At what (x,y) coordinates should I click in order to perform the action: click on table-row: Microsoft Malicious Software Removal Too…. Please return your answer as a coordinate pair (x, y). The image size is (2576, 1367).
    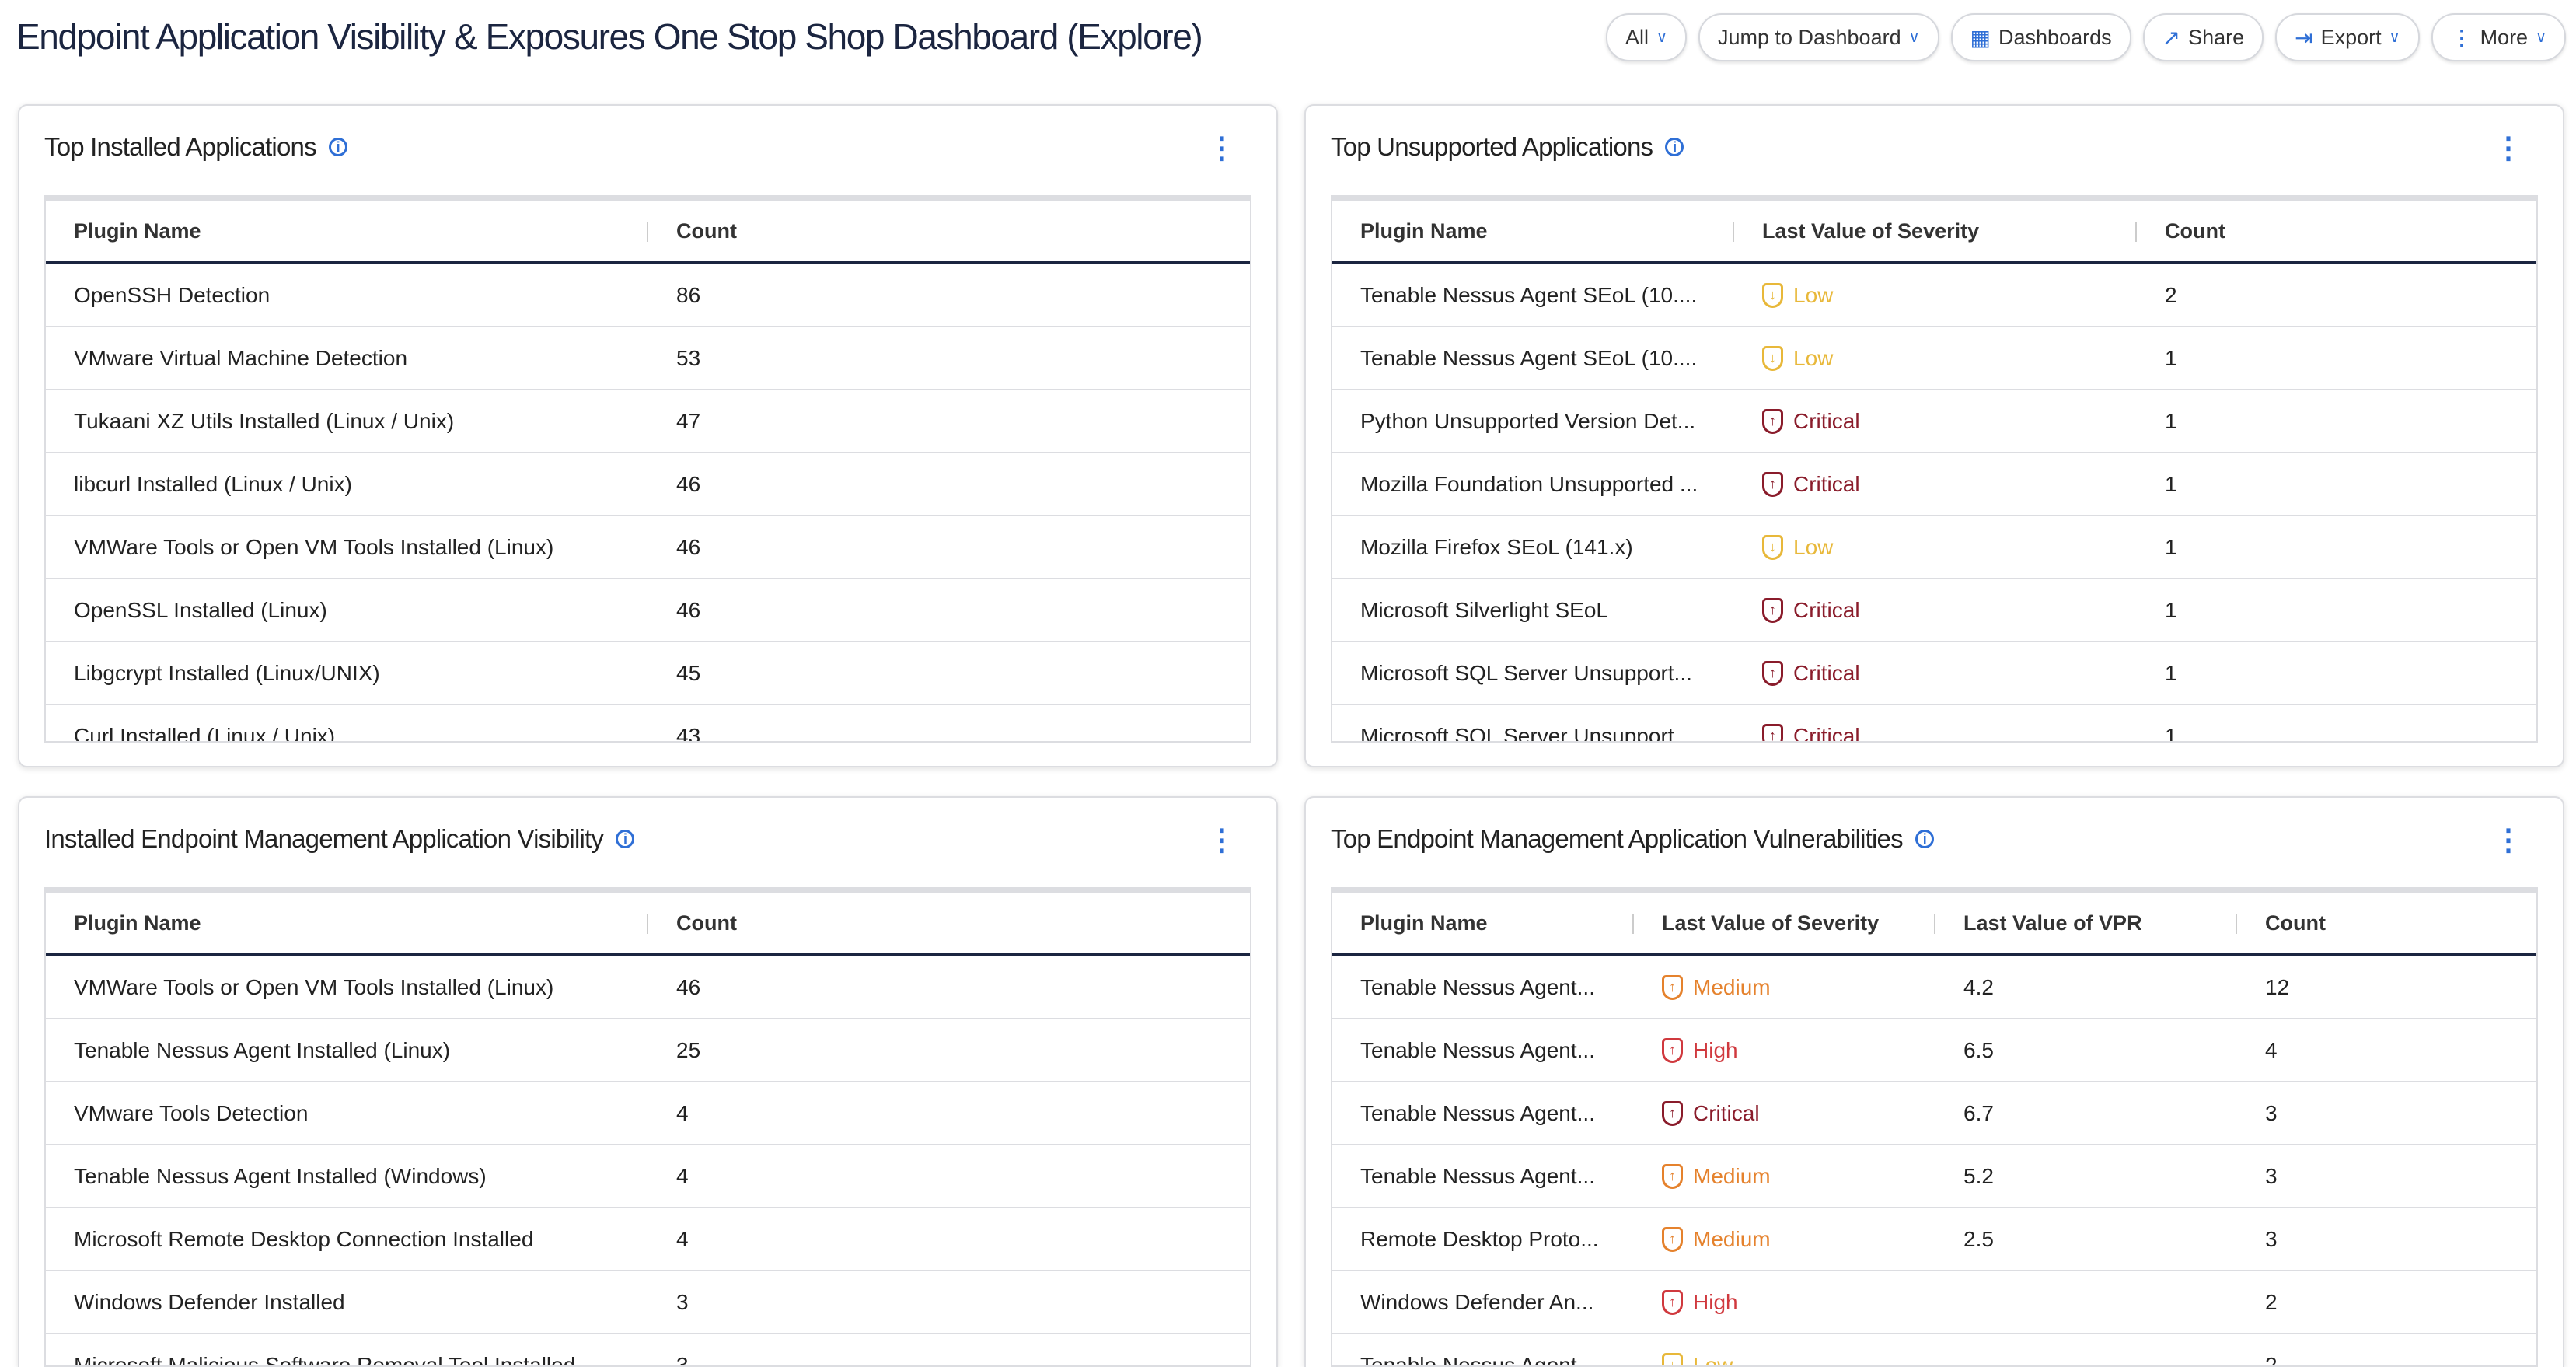
    Looking at the image, I should click on (648, 1350).